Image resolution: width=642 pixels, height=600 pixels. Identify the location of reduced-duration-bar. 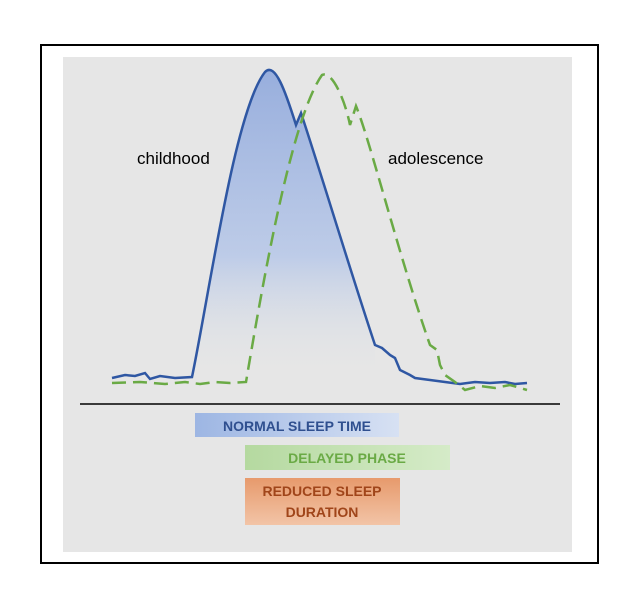
(322, 501).